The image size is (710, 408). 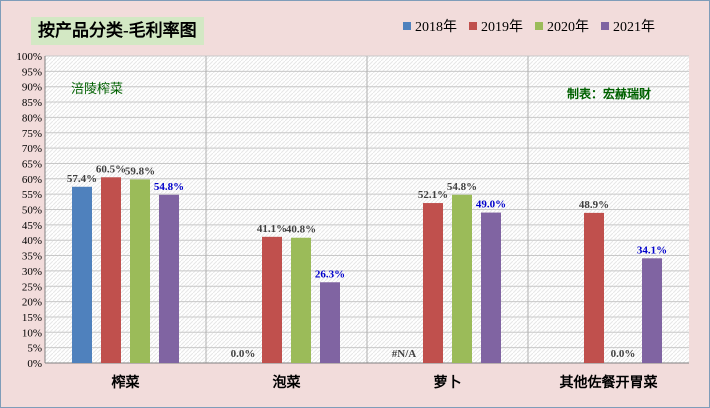 What do you see at coordinates (32, 333) in the screenshot?
I see `y-tick-label: 10%` at bounding box center [32, 333].